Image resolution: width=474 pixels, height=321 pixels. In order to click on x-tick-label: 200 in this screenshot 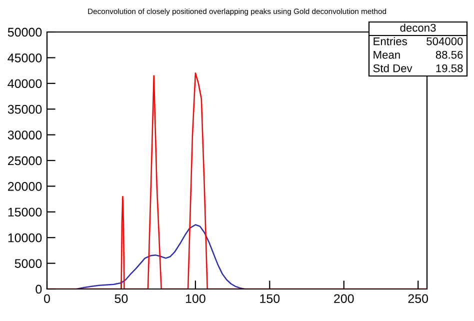, I will do `click(344, 299)`.